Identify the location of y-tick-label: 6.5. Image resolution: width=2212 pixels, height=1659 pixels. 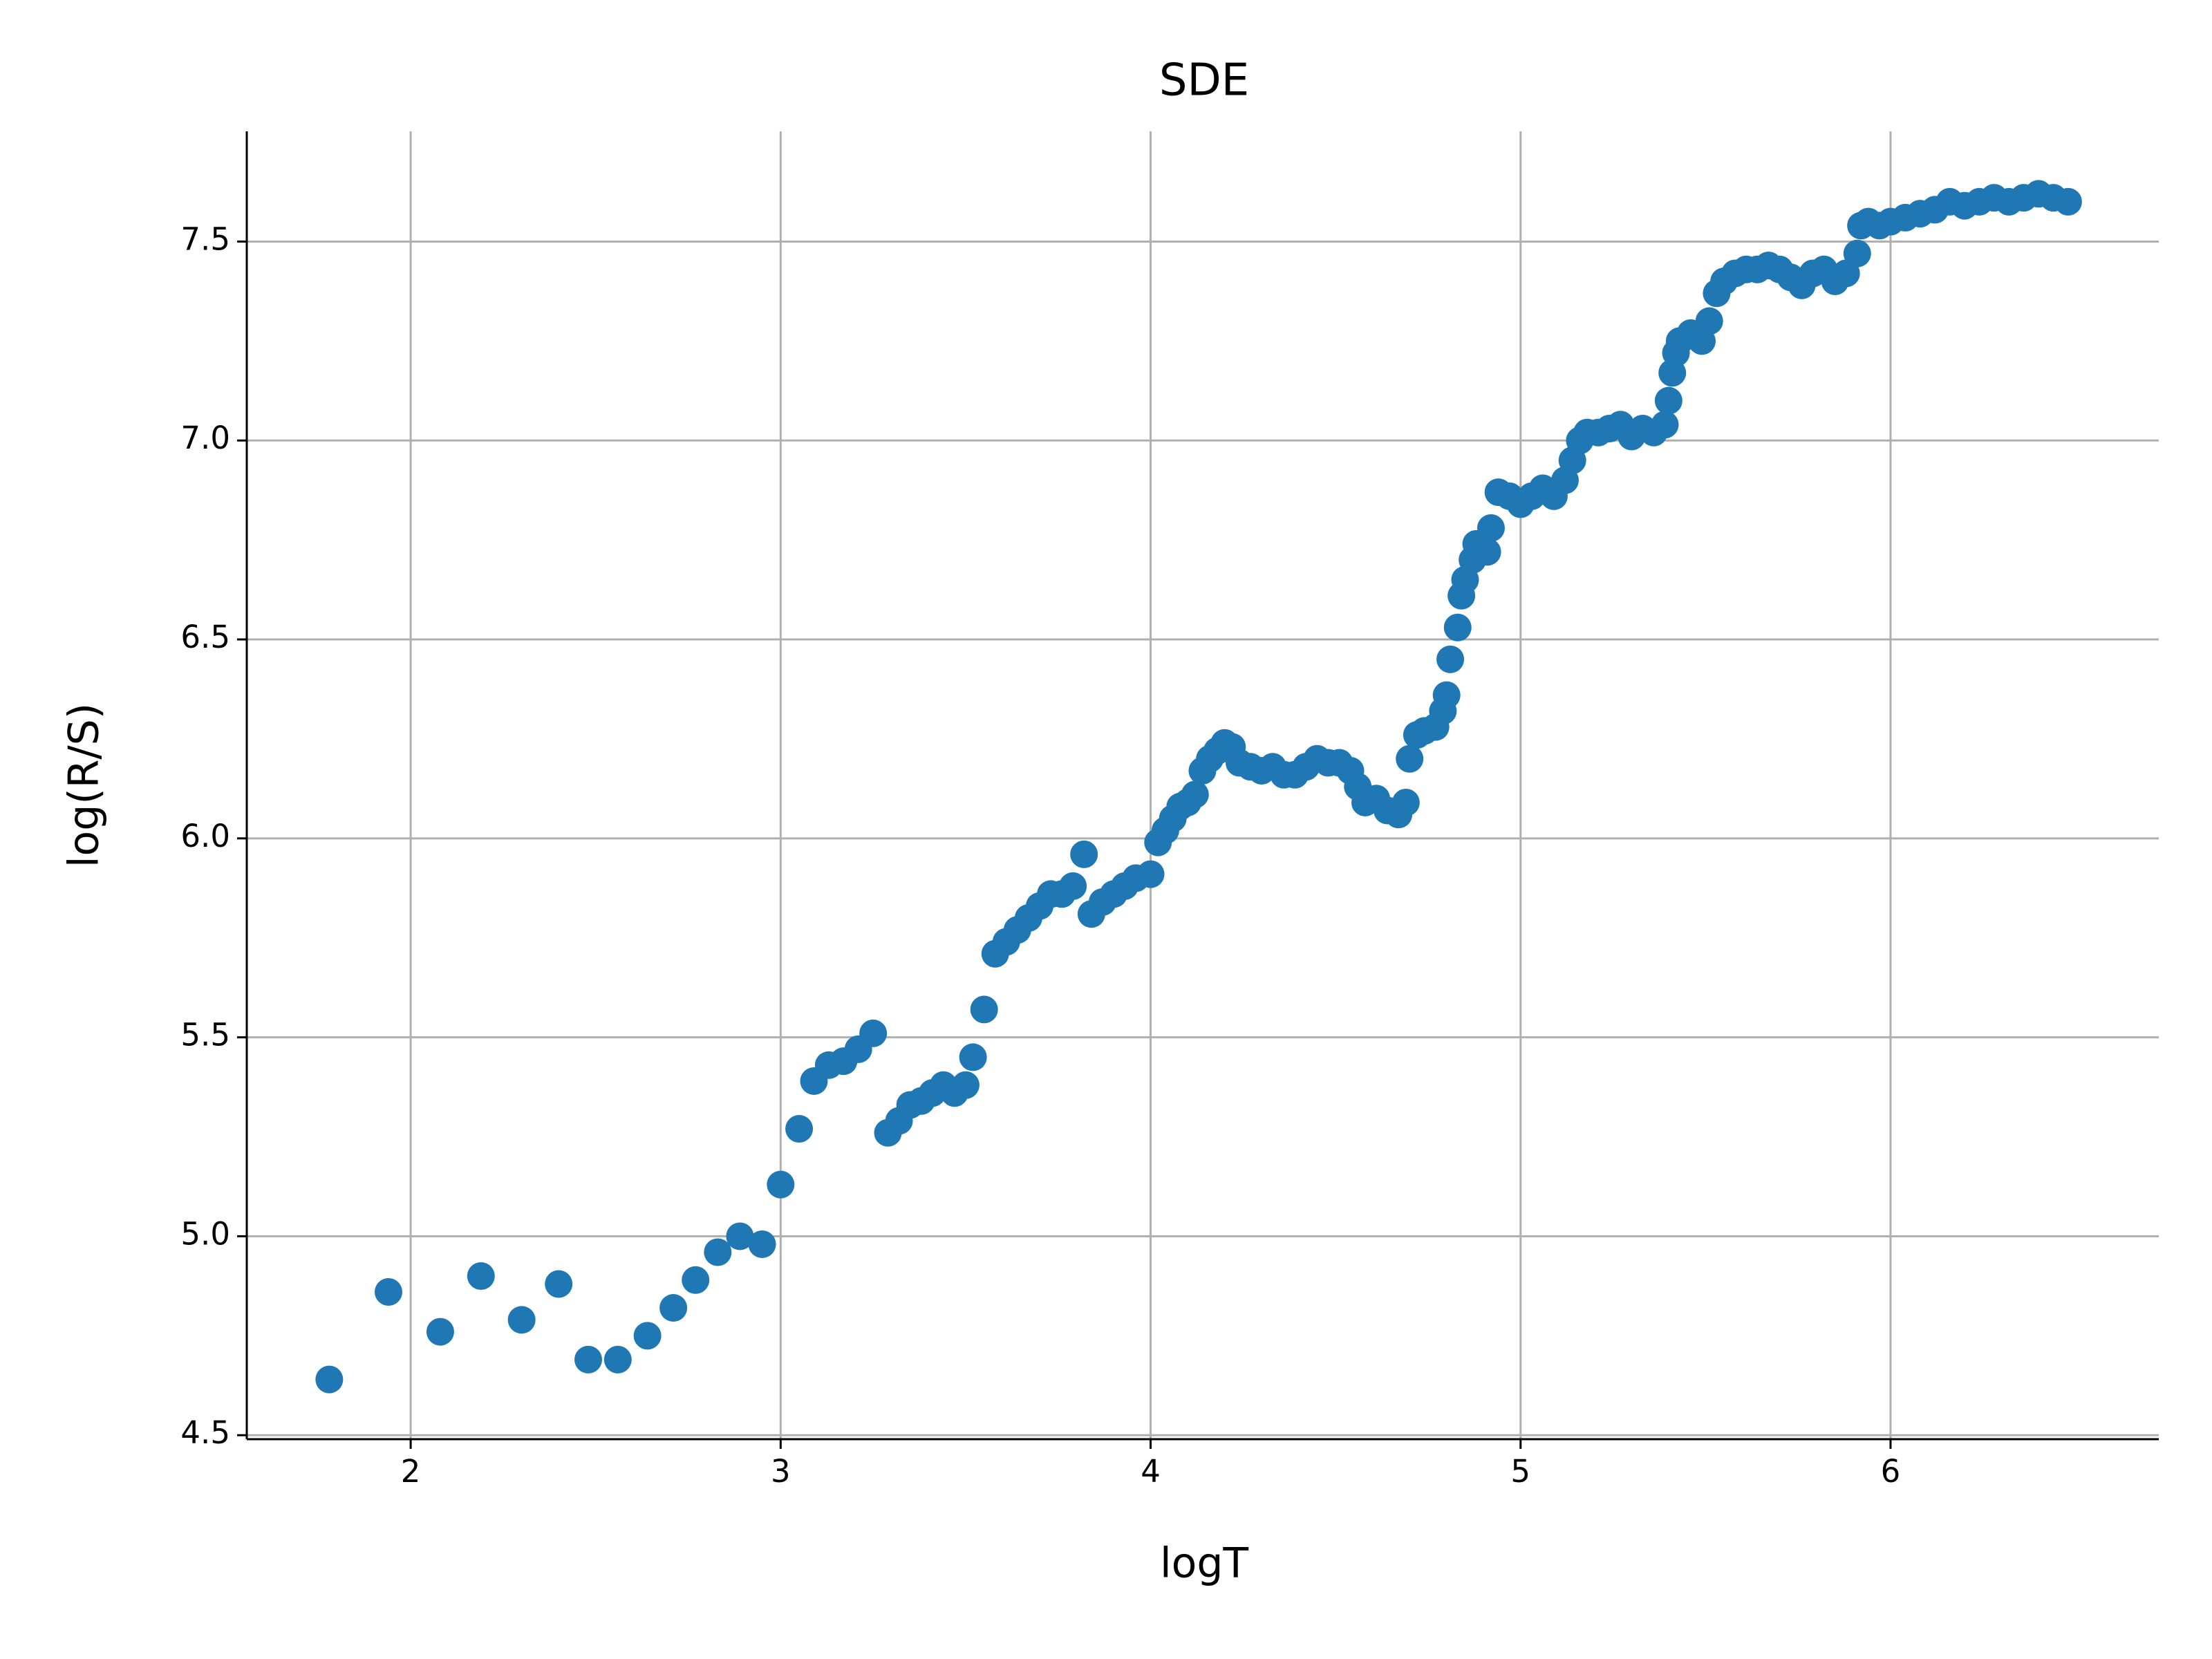
(205, 637).